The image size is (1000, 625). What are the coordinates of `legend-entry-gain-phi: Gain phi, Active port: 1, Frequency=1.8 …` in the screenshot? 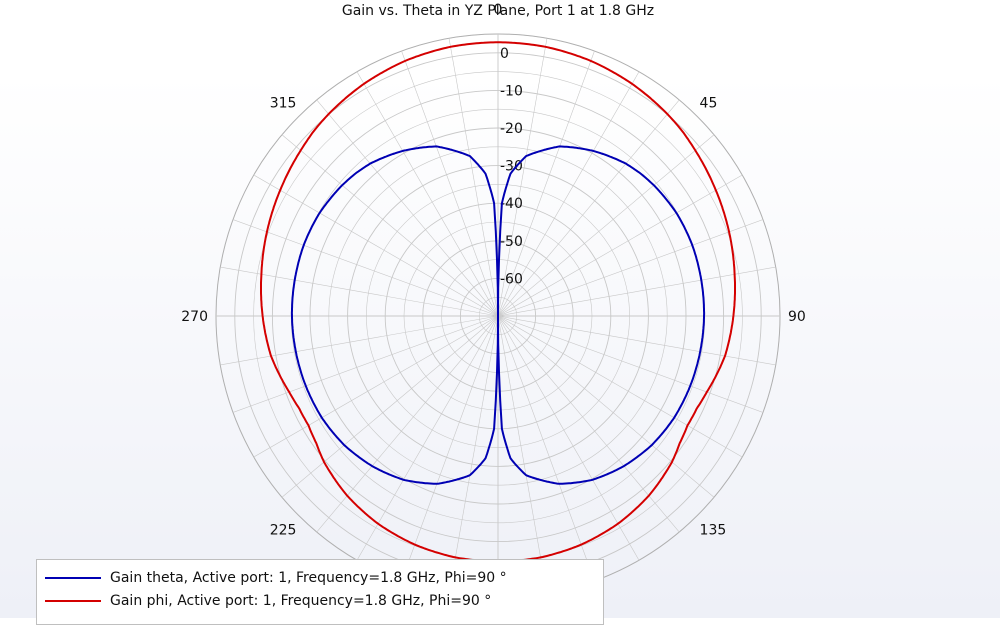 It's located at (268, 601).